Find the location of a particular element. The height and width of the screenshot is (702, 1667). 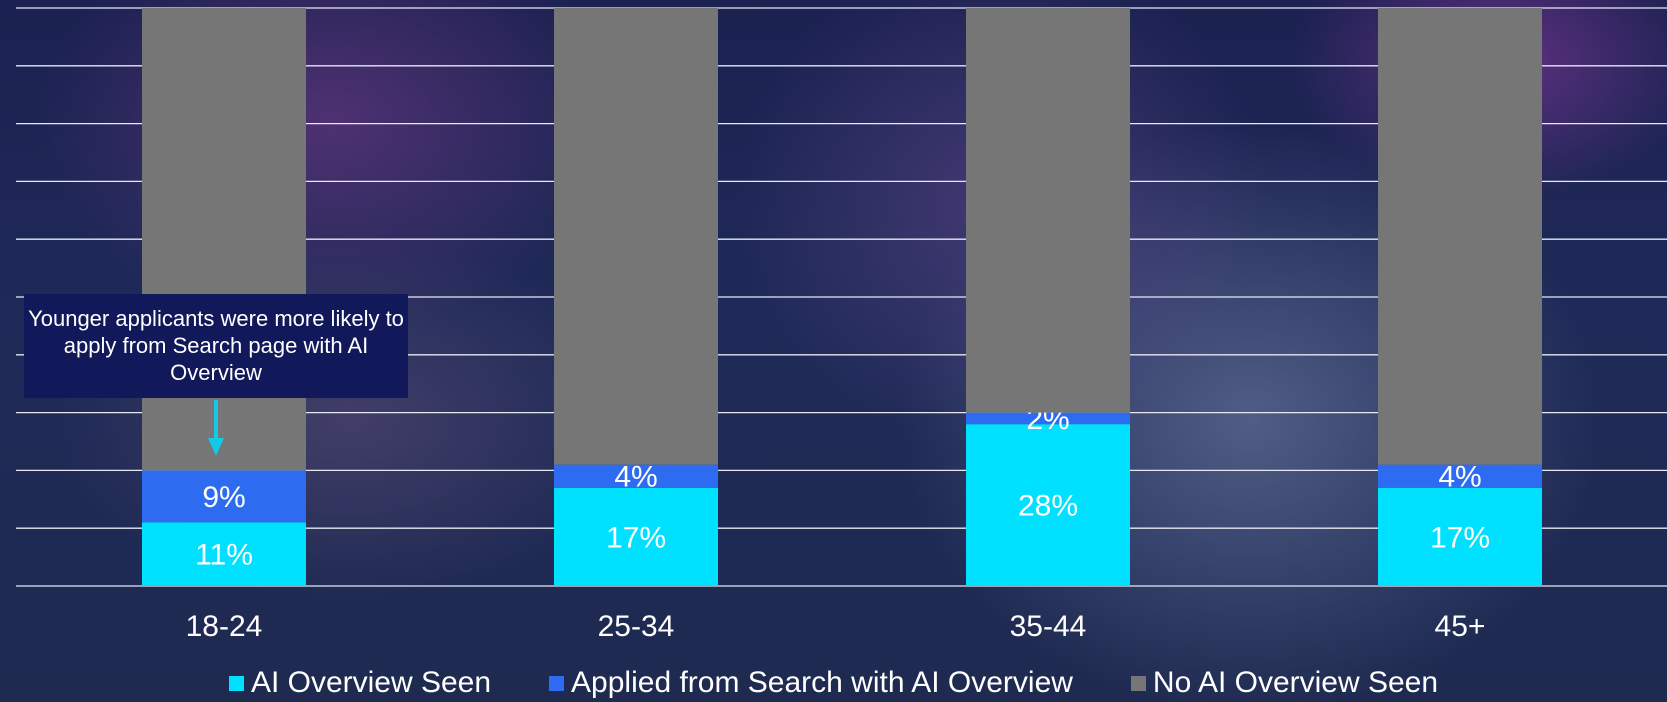

legend-item-ai-overview-seen: AI Overview Seen is located at coordinates (360, 683).